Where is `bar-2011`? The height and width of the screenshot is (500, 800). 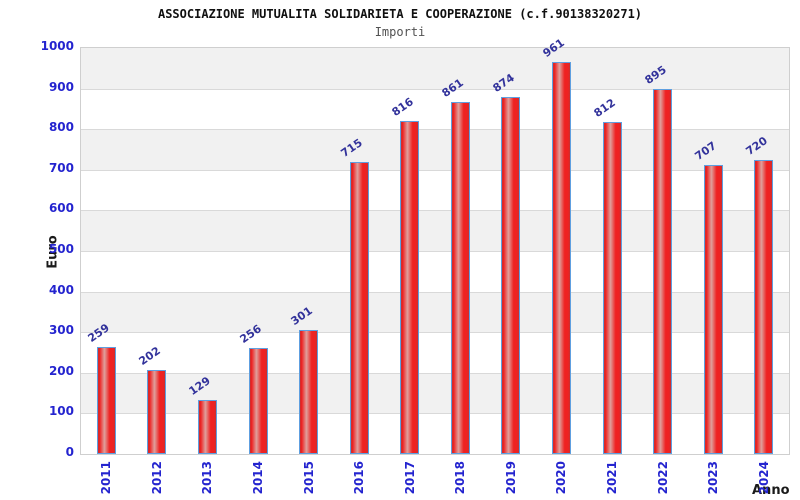 bar-2011 is located at coordinates (106, 400).